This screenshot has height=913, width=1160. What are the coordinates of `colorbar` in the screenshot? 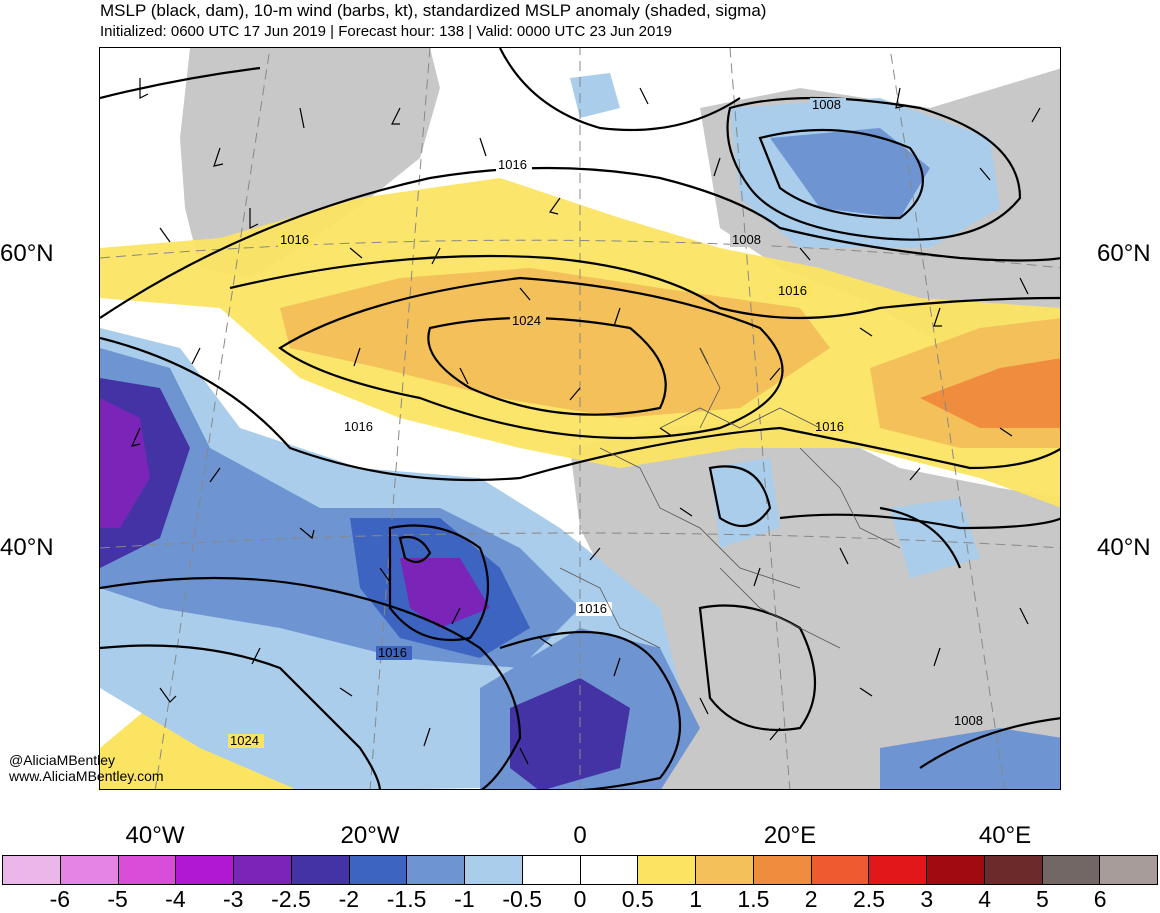 It's located at (580, 870).